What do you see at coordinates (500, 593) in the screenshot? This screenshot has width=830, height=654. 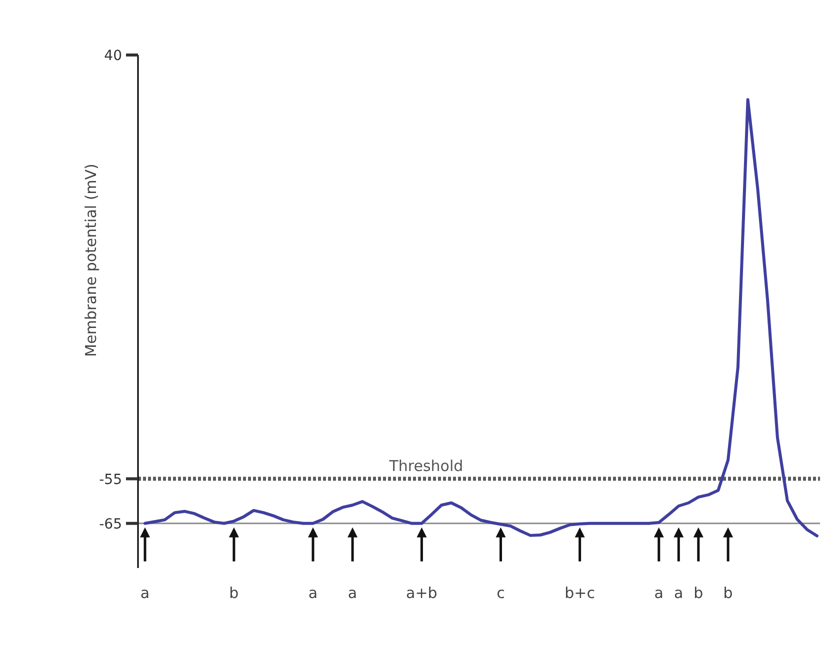 I see `x-tick-label: c` at bounding box center [500, 593].